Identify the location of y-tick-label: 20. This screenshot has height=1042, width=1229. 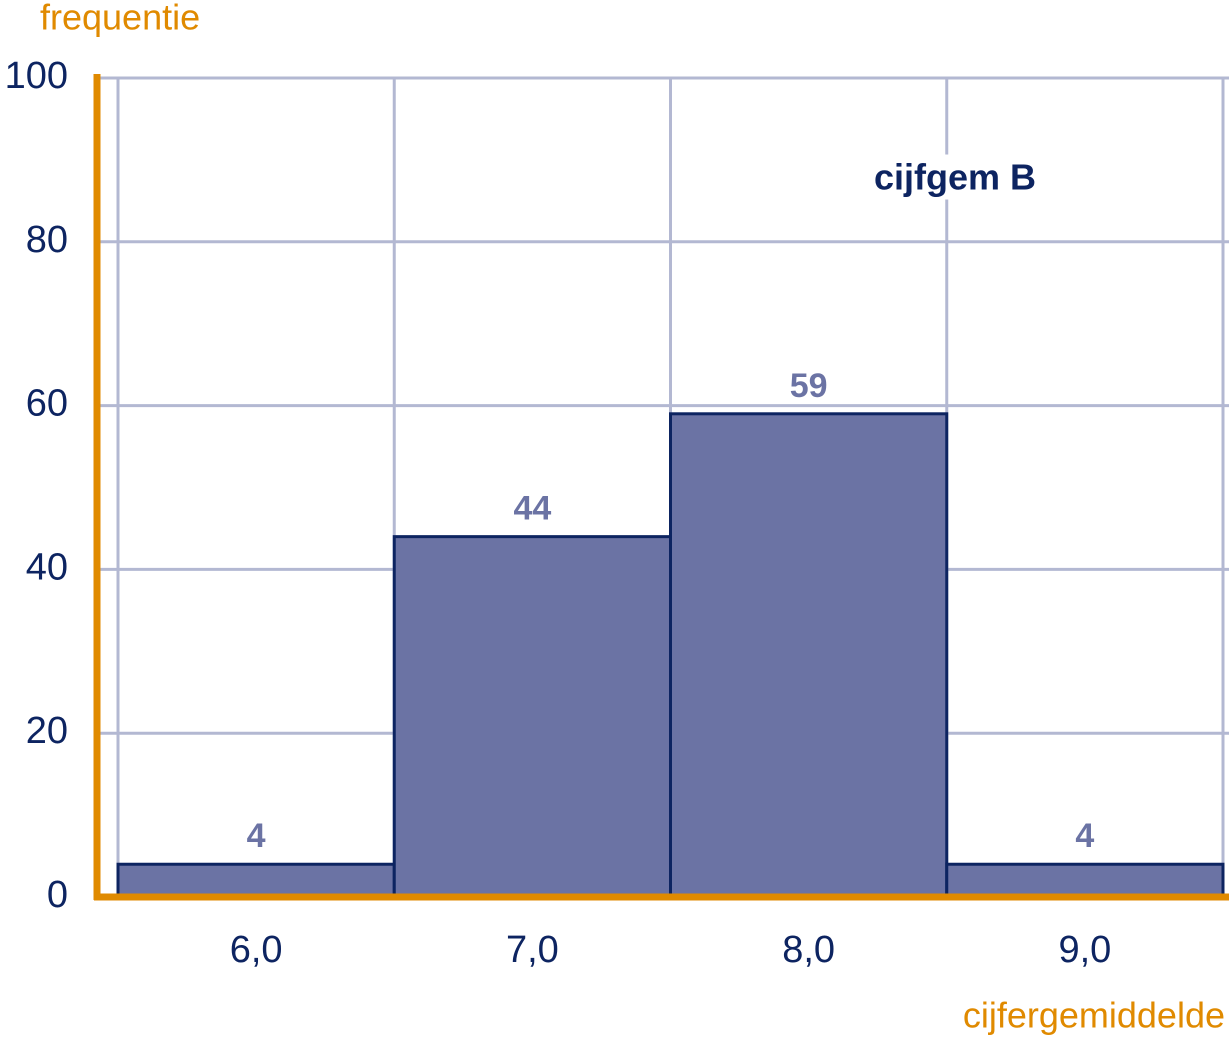
(47, 731).